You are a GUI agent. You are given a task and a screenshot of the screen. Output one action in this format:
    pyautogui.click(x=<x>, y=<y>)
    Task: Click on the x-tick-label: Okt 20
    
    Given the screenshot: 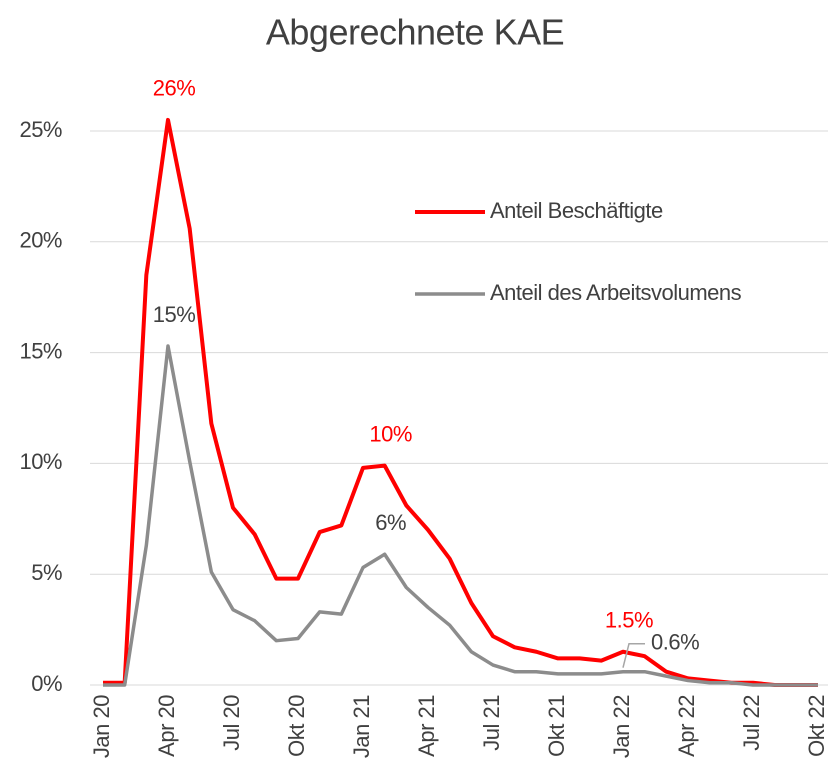 What is the action you would take?
    pyautogui.click(x=296, y=726)
    